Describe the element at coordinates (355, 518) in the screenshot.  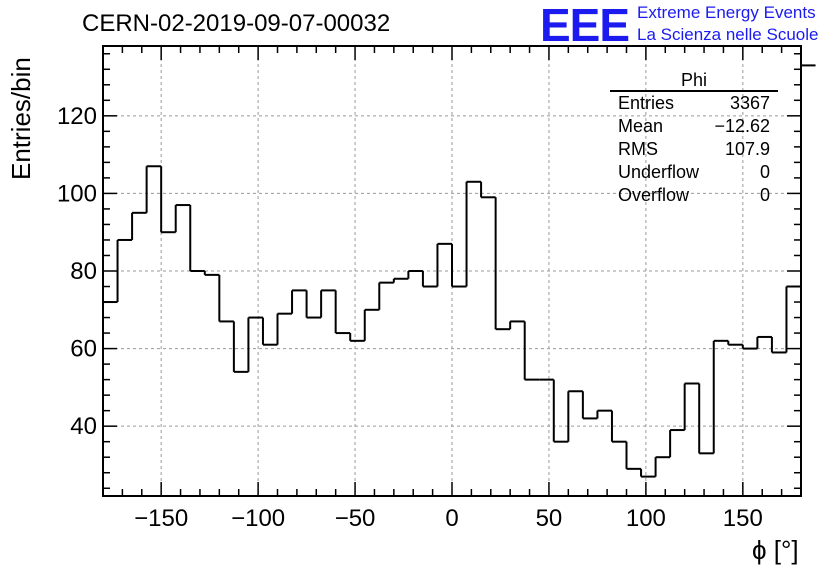
I see `x-tick-label: −50` at that location.